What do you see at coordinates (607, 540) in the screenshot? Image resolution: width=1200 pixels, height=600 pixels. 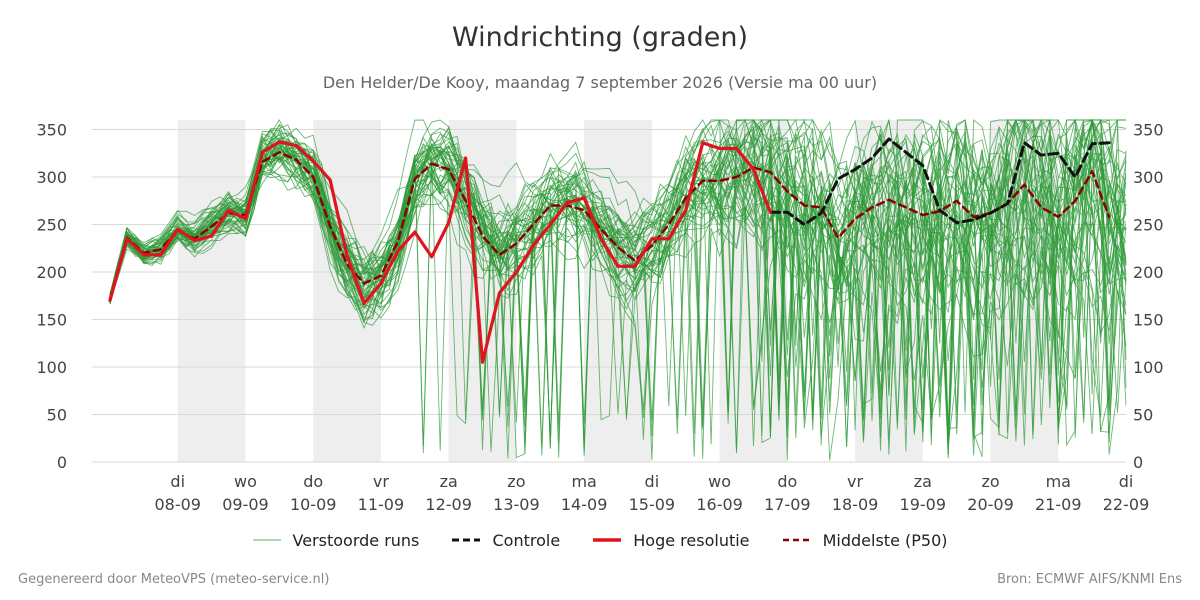 I see `legend-swatch-hires` at bounding box center [607, 540].